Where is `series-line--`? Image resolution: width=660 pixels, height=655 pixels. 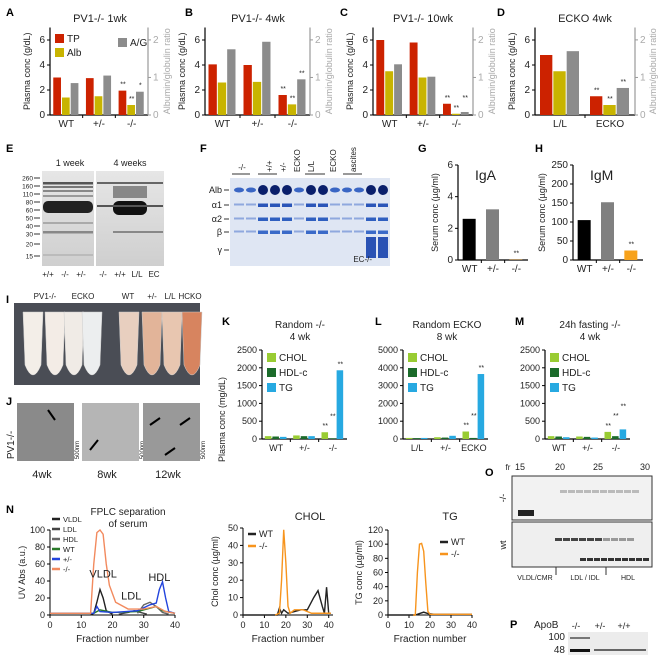 series-line-- is located at coordinates (113, 571).